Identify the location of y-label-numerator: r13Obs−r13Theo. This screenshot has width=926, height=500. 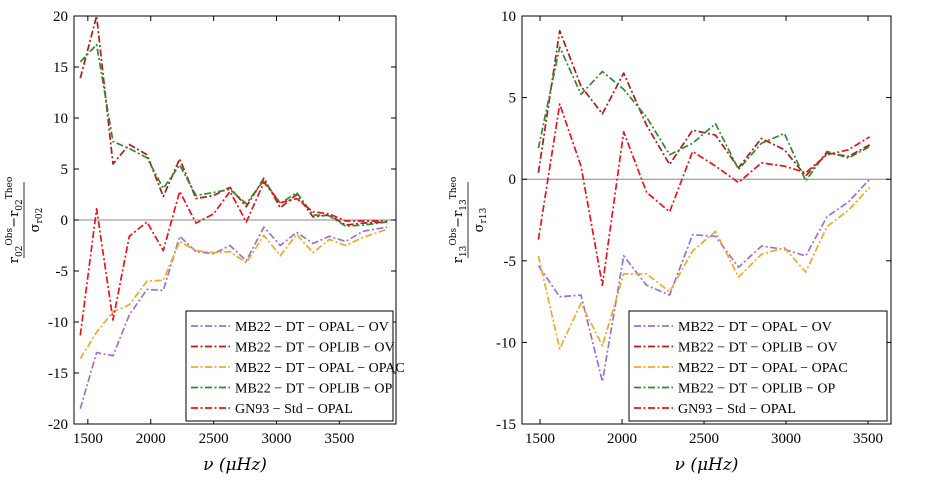
(459, 220).